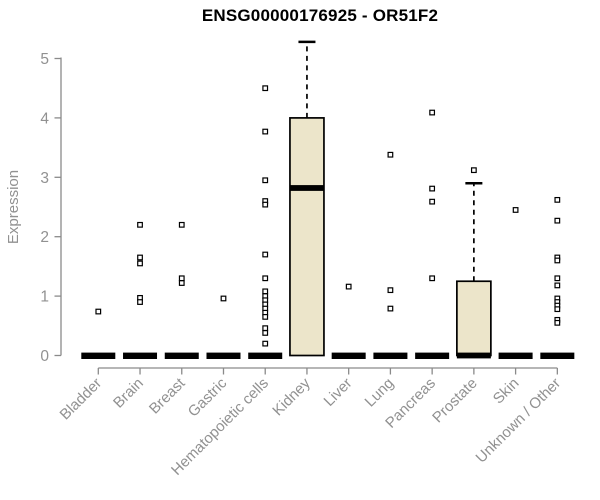 This screenshot has height=500, width=600. What do you see at coordinates (337, 392) in the screenshot?
I see `x-category-label: Liver` at bounding box center [337, 392].